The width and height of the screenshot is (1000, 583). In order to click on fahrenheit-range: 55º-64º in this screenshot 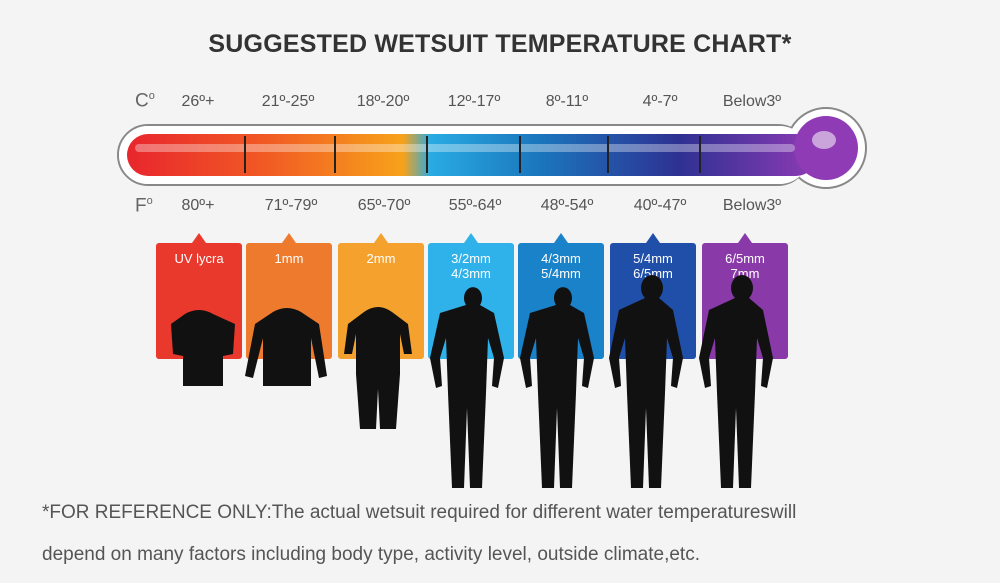, I will do `click(475, 205)`.